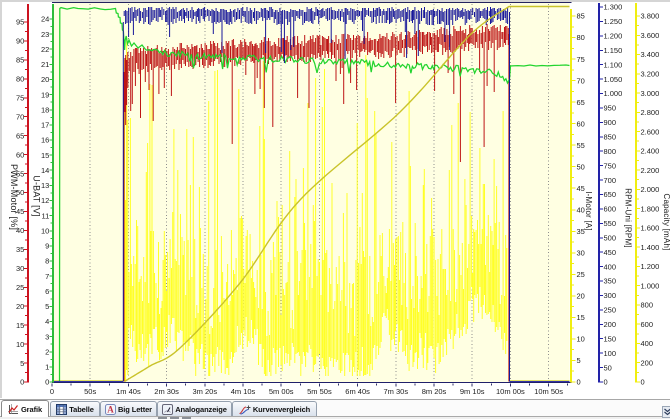 The width and height of the screenshot is (670, 419). What do you see at coordinates (45, 34) in the screenshot?
I see `svg-text: 23` at bounding box center [45, 34].